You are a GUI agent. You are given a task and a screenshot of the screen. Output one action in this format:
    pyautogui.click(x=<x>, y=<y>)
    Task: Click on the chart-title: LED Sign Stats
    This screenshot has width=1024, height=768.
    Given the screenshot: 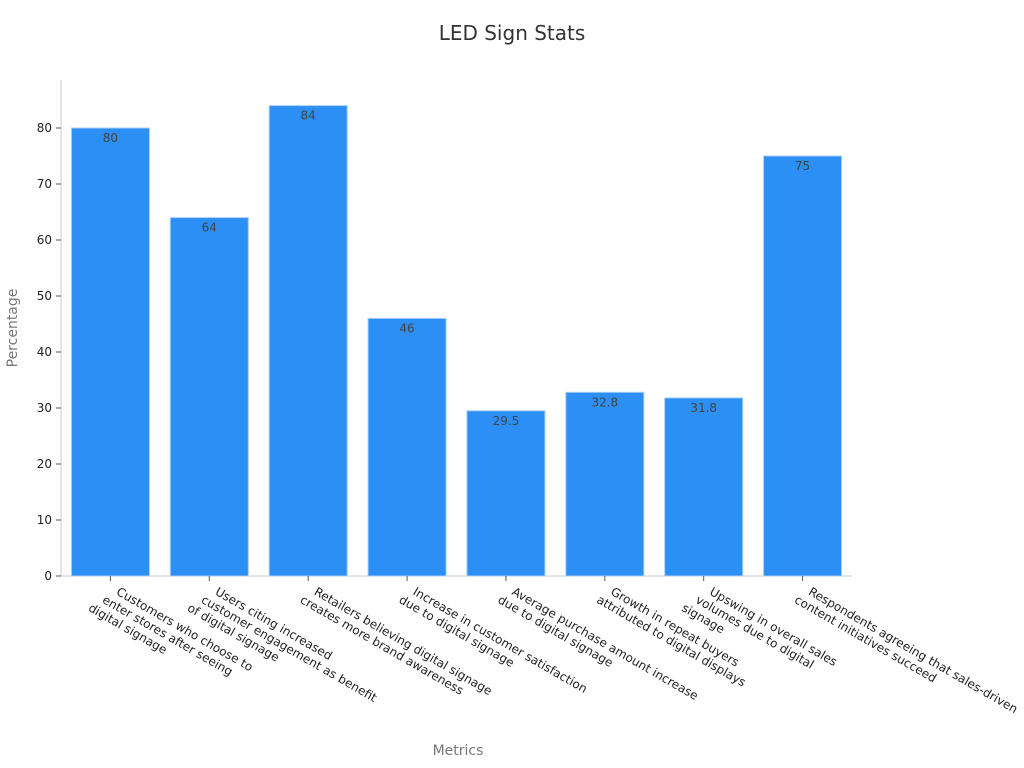 What is the action you would take?
    pyautogui.click(x=512, y=33)
    